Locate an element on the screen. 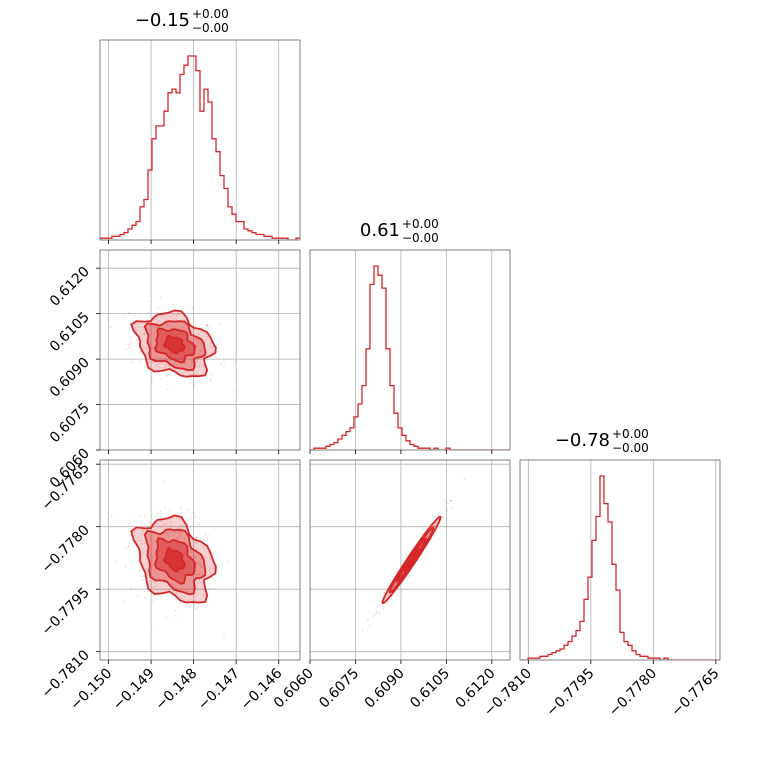 Image resolution: width=760 pixels, height=760 pixels. x-tick-label: −0.7765 is located at coordinates (695, 693).